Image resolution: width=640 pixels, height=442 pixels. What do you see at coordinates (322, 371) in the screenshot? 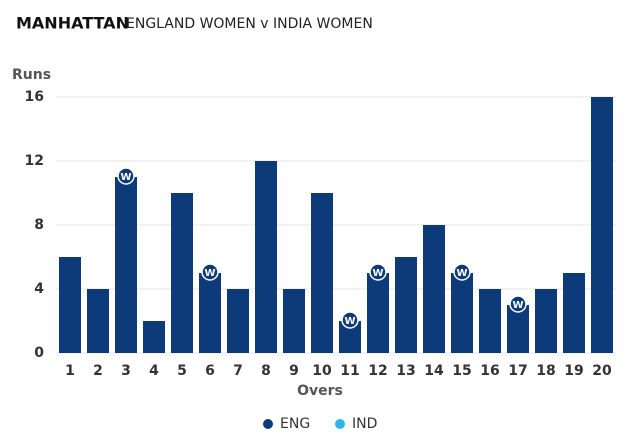
I see `x-tick-label: 10` at bounding box center [322, 371].